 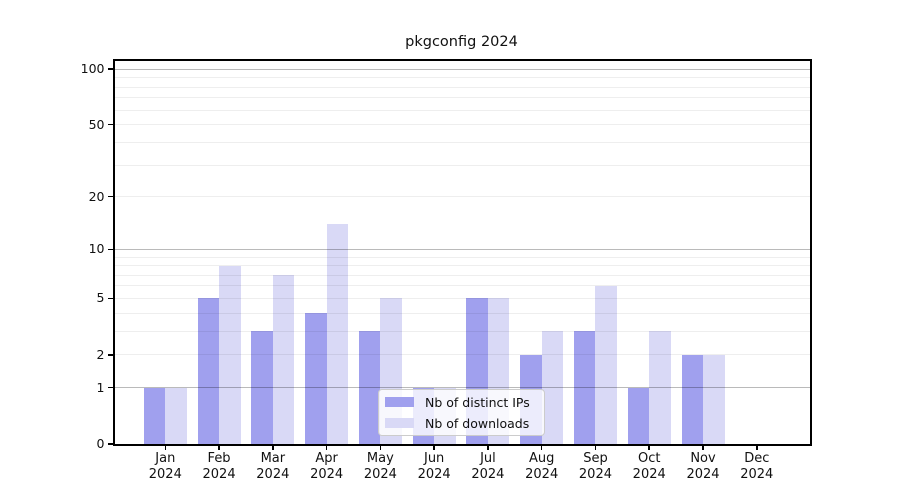 I want to click on bar-ips-sep, so click(x=584, y=387).